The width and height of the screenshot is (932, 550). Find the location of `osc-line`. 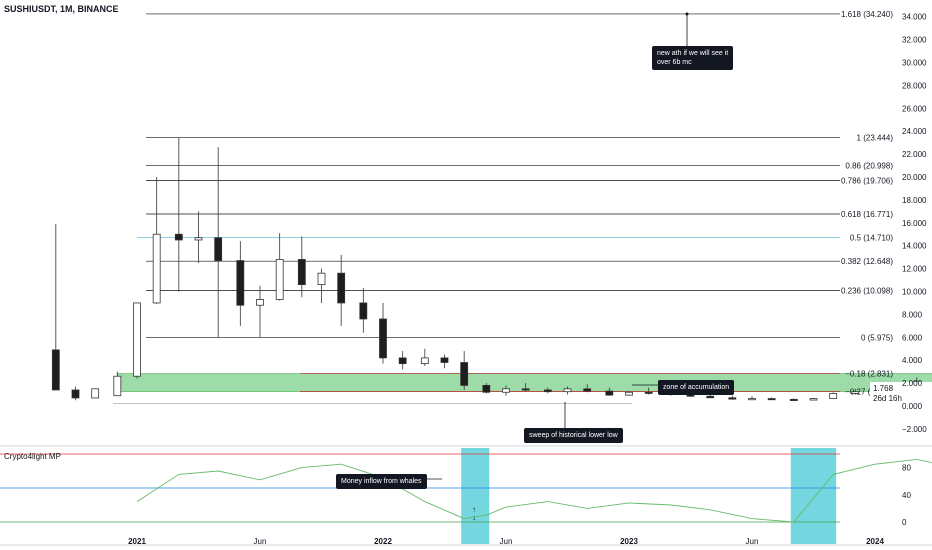

osc-line is located at coordinates (534, 490).